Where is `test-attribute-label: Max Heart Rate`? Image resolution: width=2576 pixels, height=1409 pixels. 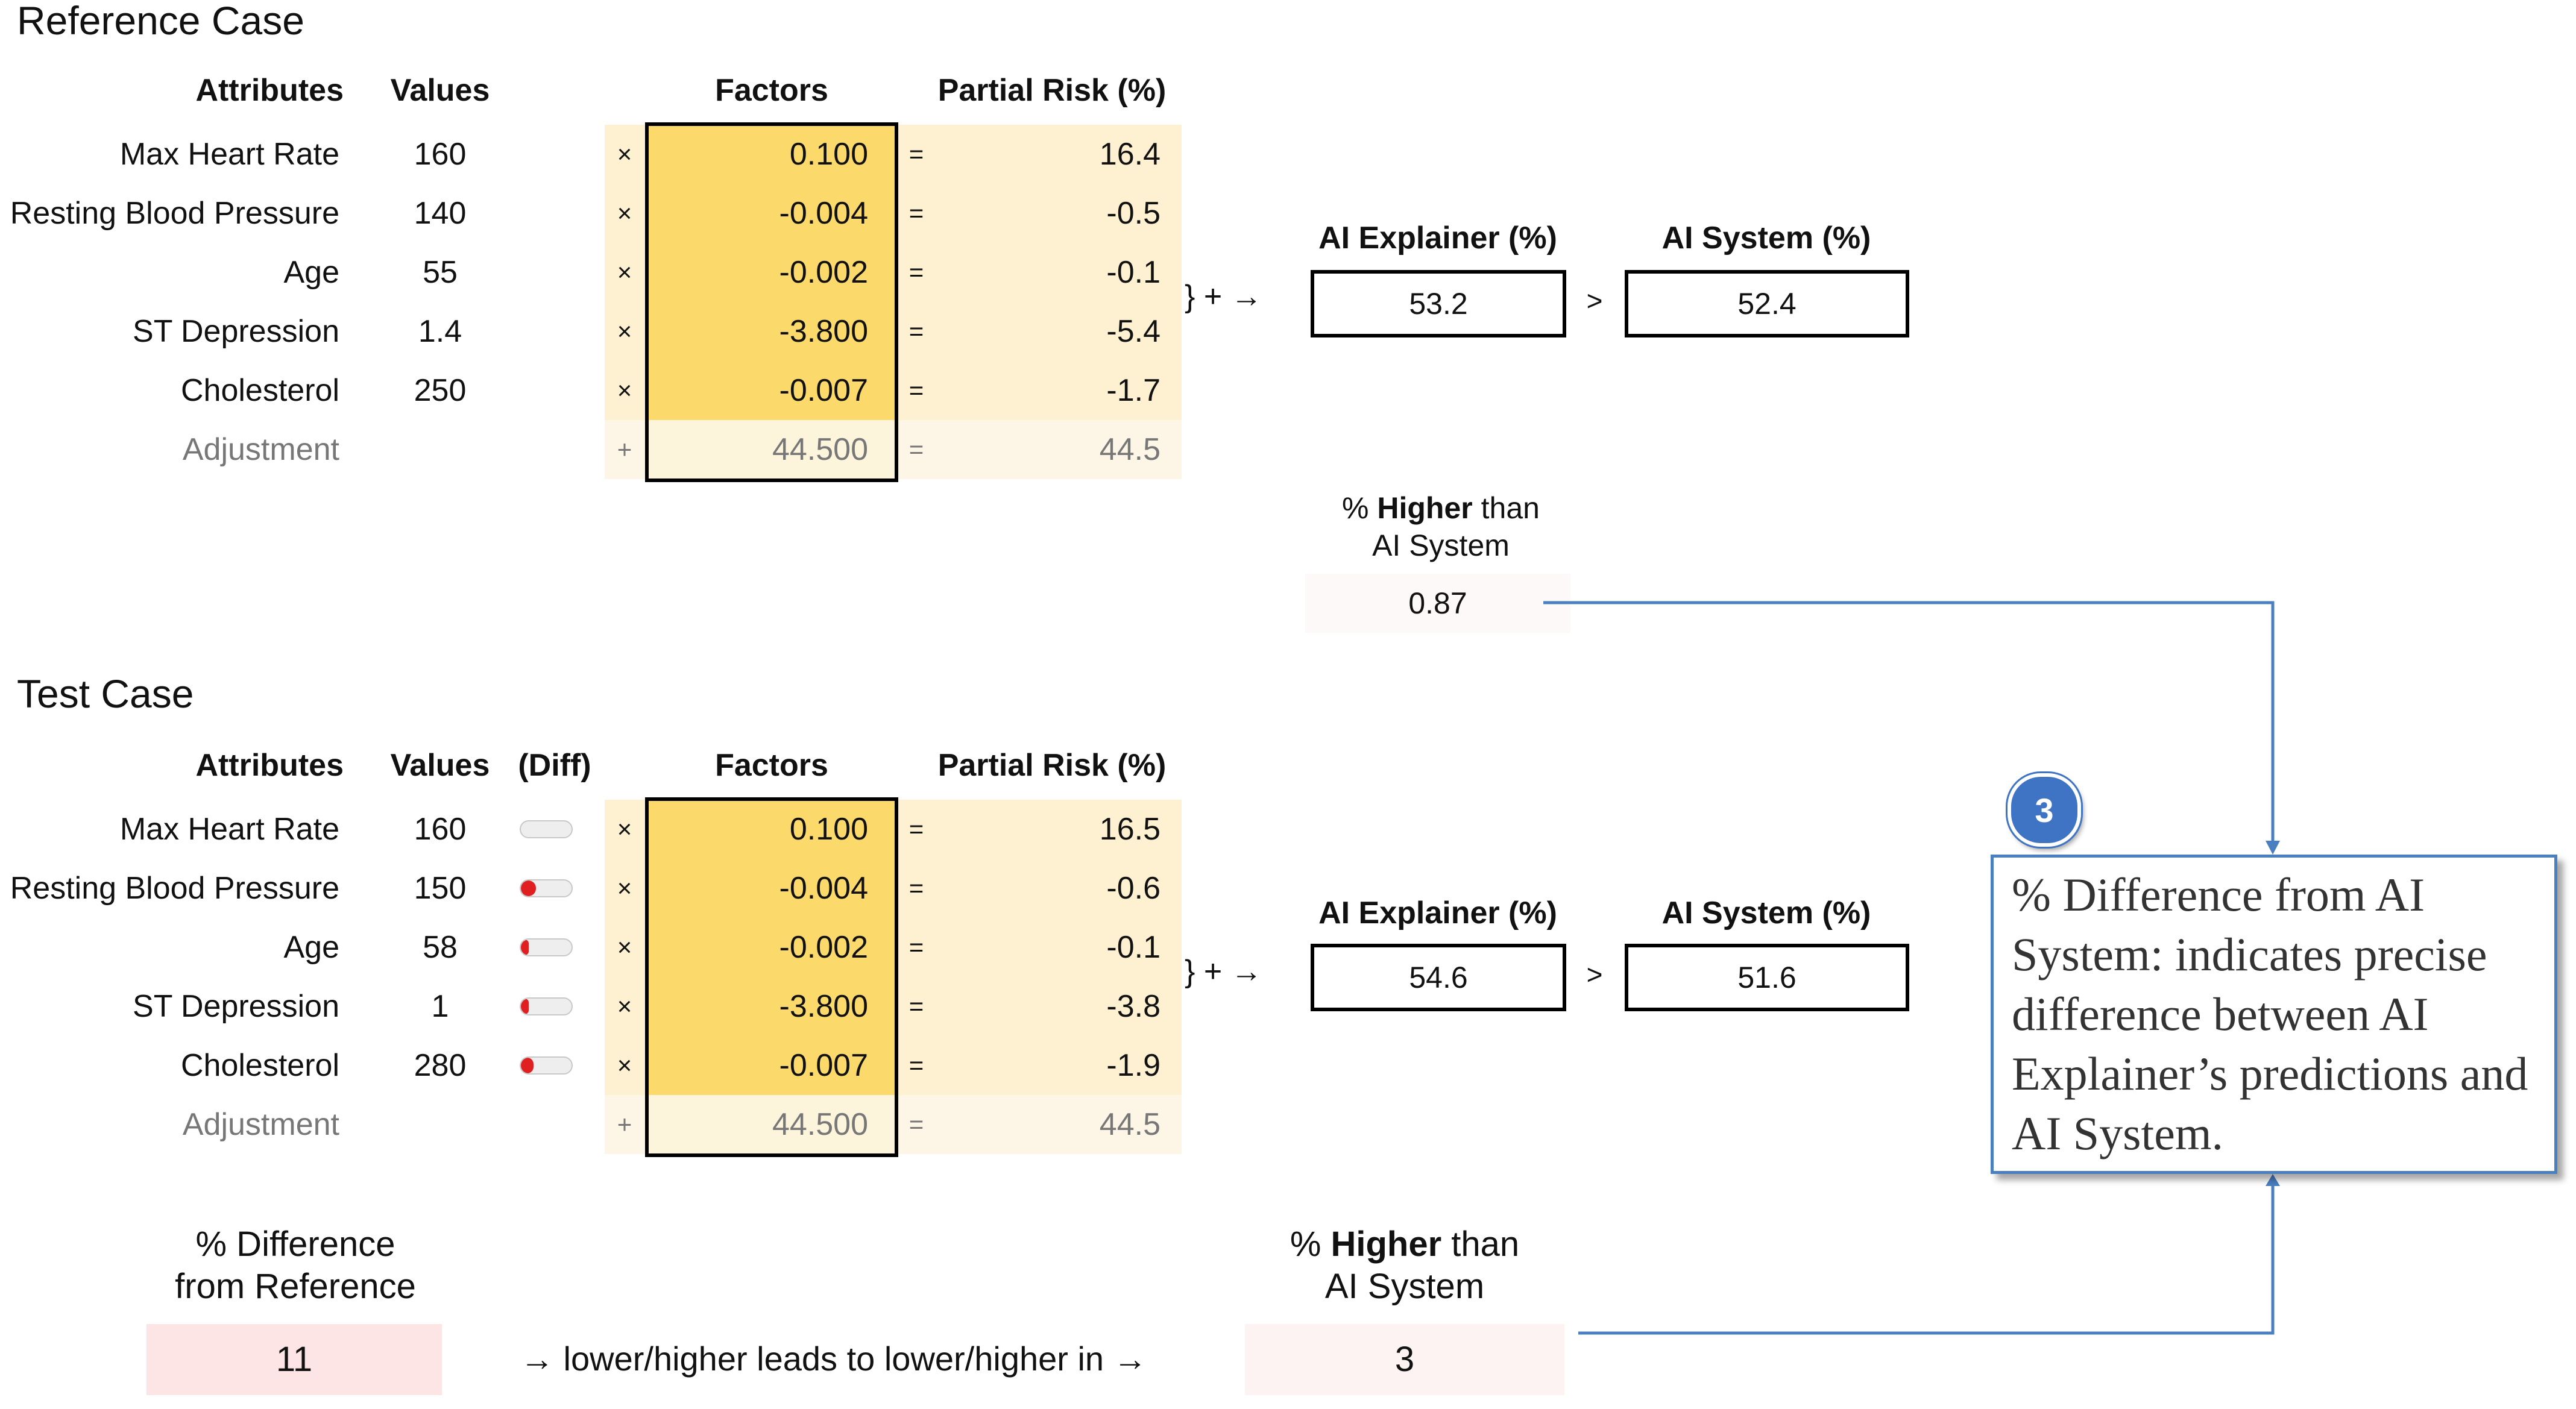 test-attribute-label: Max Heart Rate is located at coordinates (229, 829).